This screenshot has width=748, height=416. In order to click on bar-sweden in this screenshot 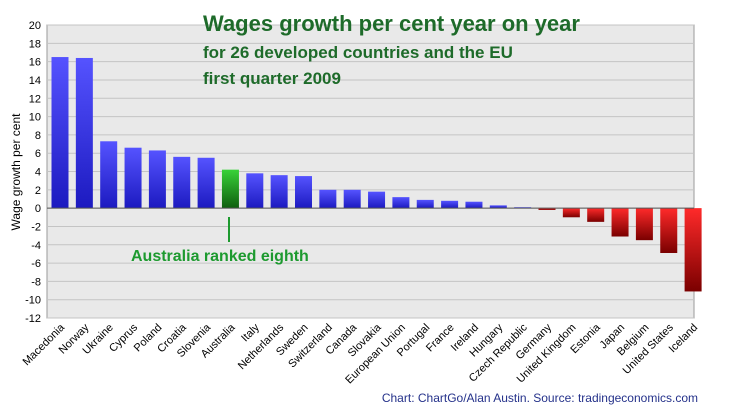, I will do `click(303, 192)`.